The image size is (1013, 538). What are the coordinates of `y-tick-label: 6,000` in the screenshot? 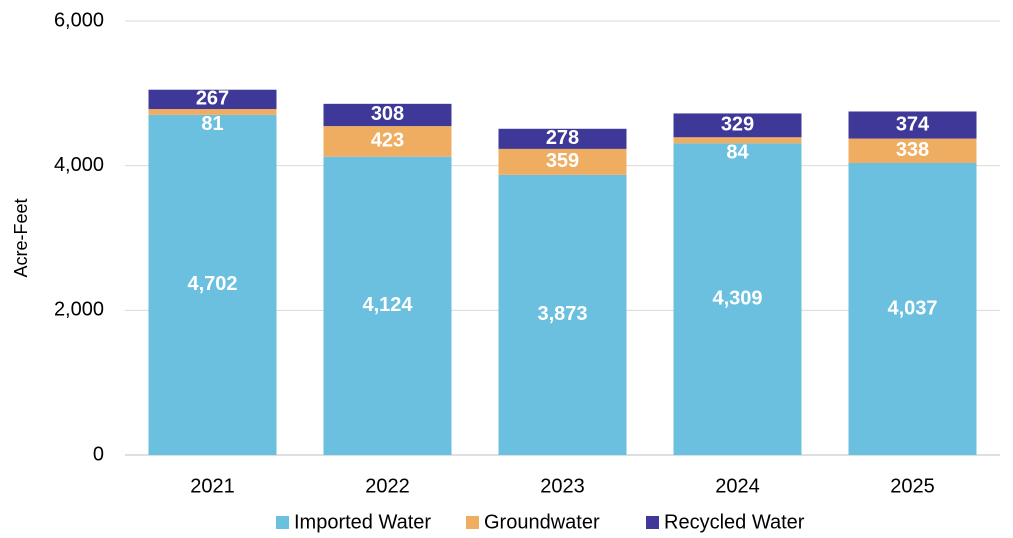 It's located at (79, 20).